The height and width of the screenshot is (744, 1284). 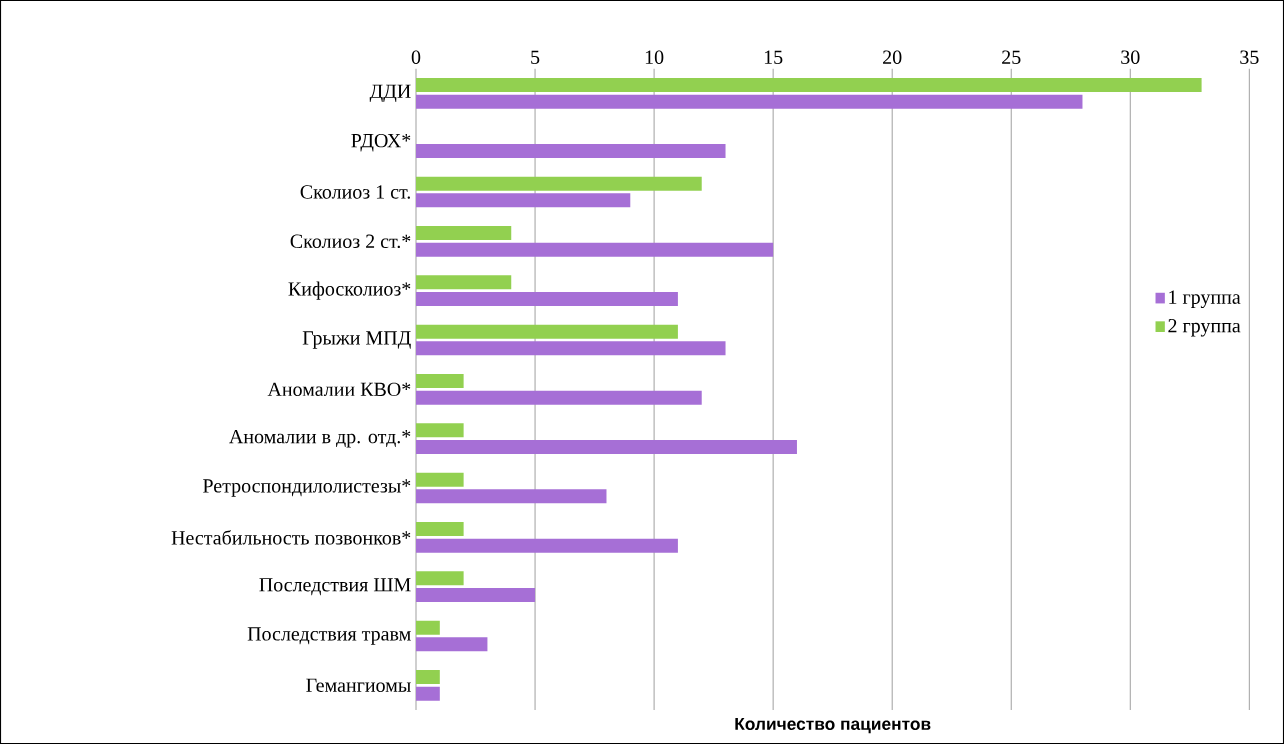 What do you see at coordinates (291, 537) in the screenshot?
I see `y-tick-label: Нестабильность позвонков*` at bounding box center [291, 537].